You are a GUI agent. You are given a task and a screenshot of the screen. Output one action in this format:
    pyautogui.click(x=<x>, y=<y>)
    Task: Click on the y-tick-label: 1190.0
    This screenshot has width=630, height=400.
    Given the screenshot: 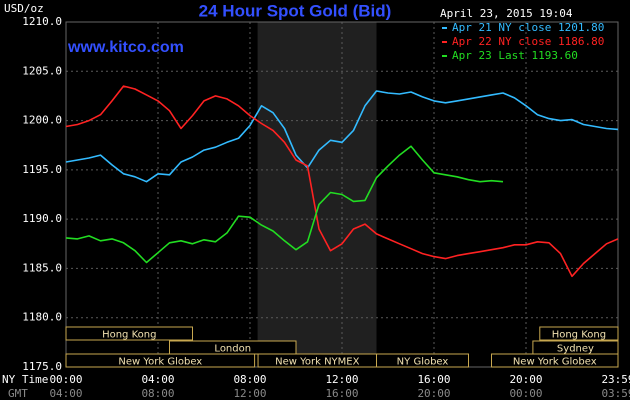 What is the action you would take?
    pyautogui.click(x=42, y=218)
    